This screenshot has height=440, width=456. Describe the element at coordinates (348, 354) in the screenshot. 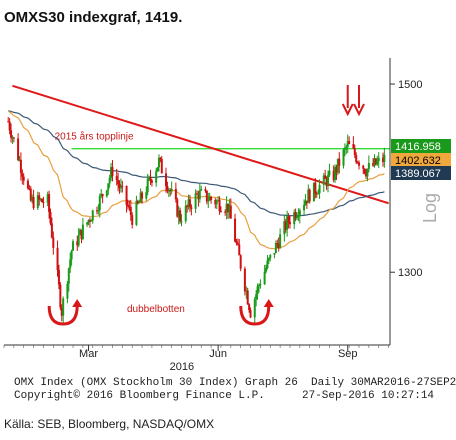

I see `x-tick-label: Sep` at that location.